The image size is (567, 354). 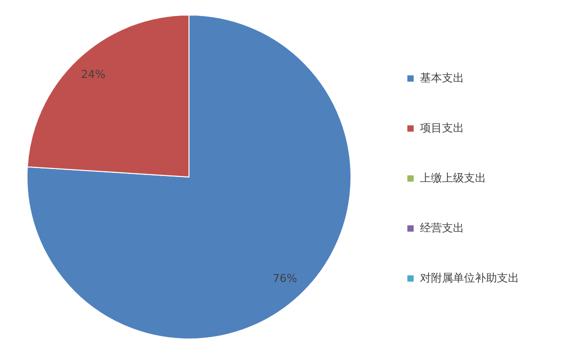 What do you see at coordinates (442, 78) in the screenshot?
I see `legend-label: 基本支出` at bounding box center [442, 78].